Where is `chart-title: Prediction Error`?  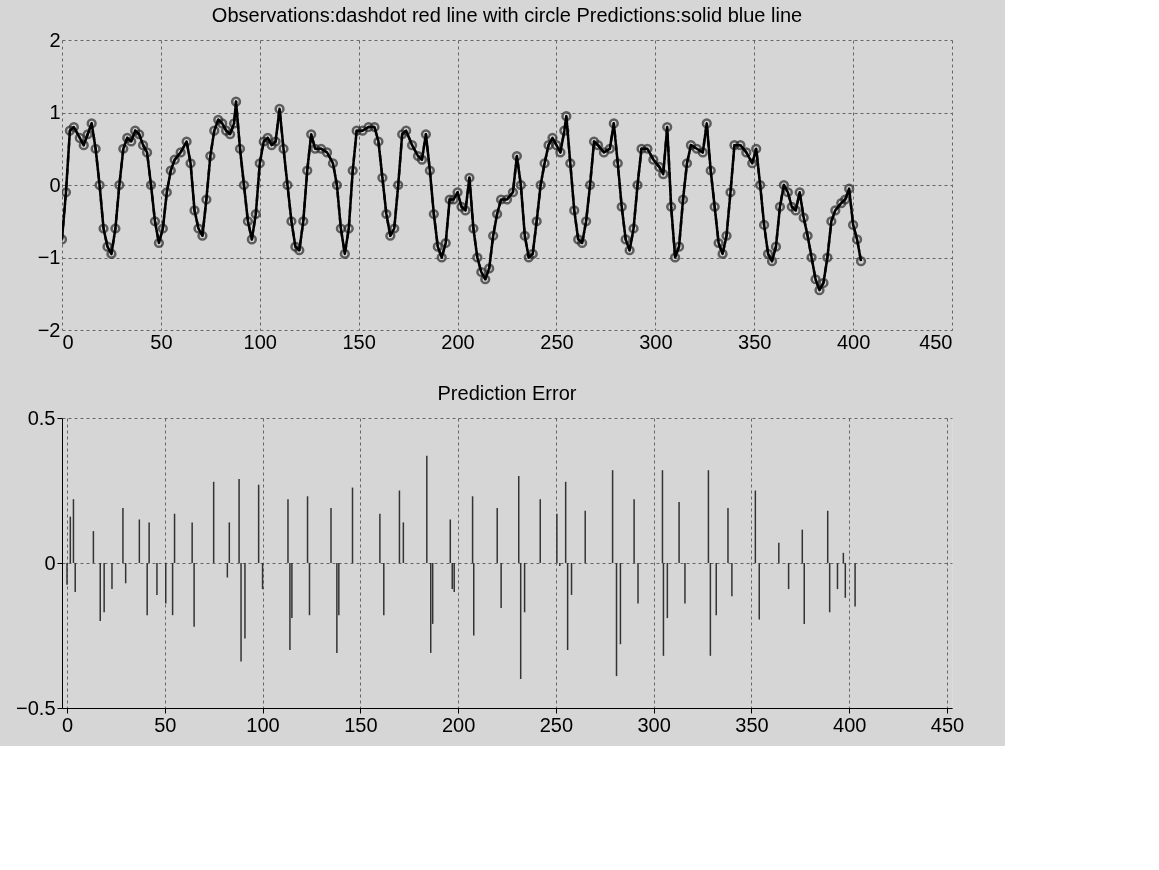
chart-title: Prediction Error is located at coordinates (507, 393).